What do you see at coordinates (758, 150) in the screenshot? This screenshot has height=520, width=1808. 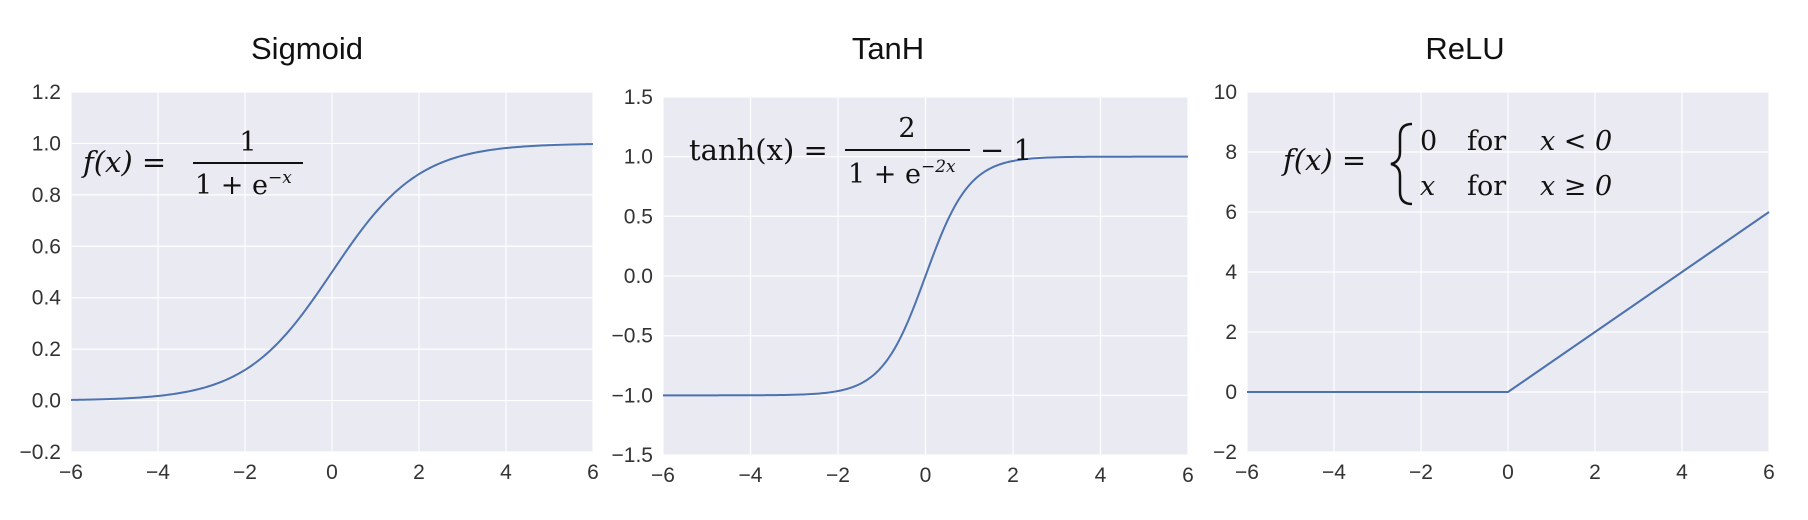 I see `tanh-formula-lhs: tanh(x) =` at bounding box center [758, 150].